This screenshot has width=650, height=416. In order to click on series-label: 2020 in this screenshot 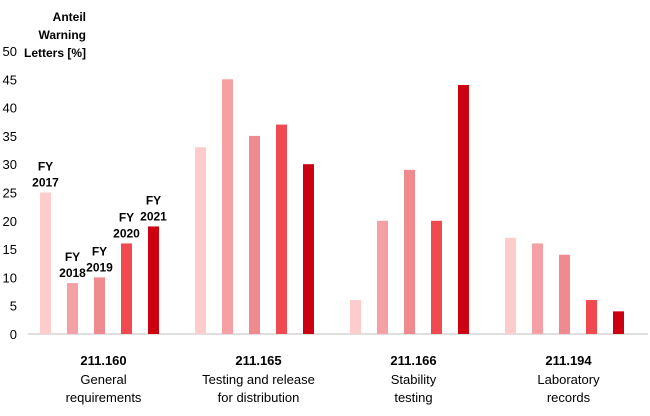, I will do `click(126, 233)`.